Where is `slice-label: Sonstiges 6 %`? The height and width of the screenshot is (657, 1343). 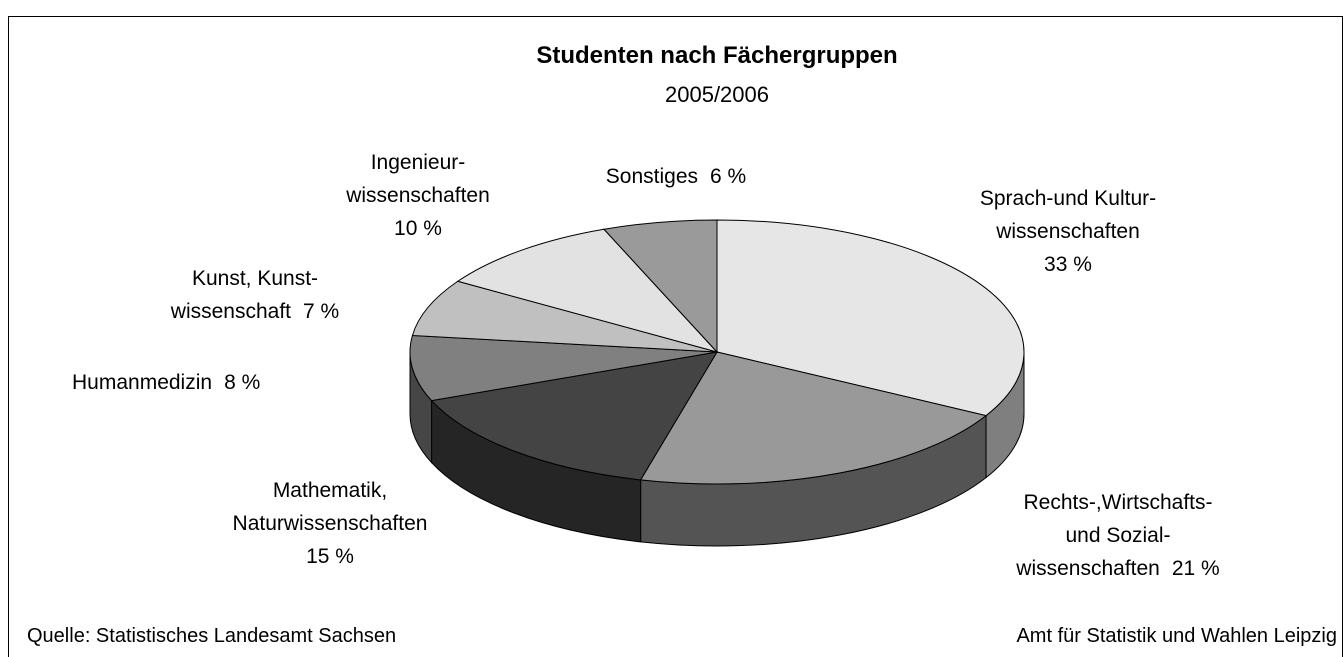
slice-label: Sonstiges 6 % is located at coordinates (676, 176).